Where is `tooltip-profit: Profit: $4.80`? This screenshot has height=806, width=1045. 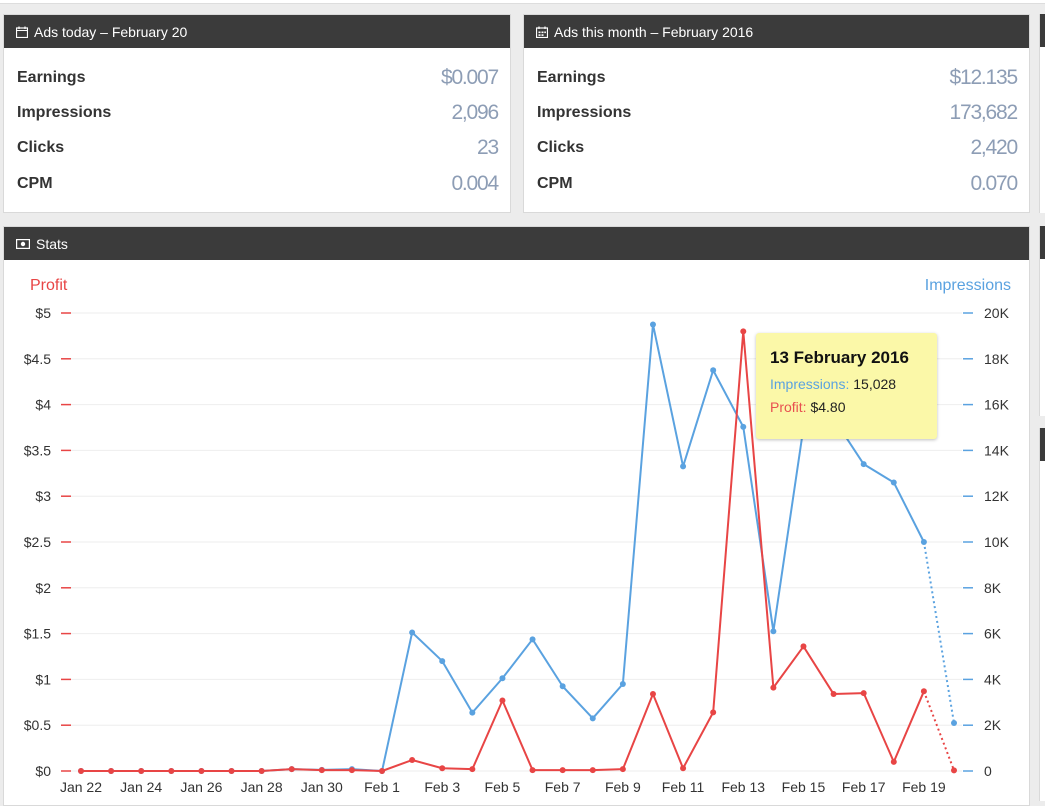 tooltip-profit: Profit: $4.80 is located at coordinates (853, 407).